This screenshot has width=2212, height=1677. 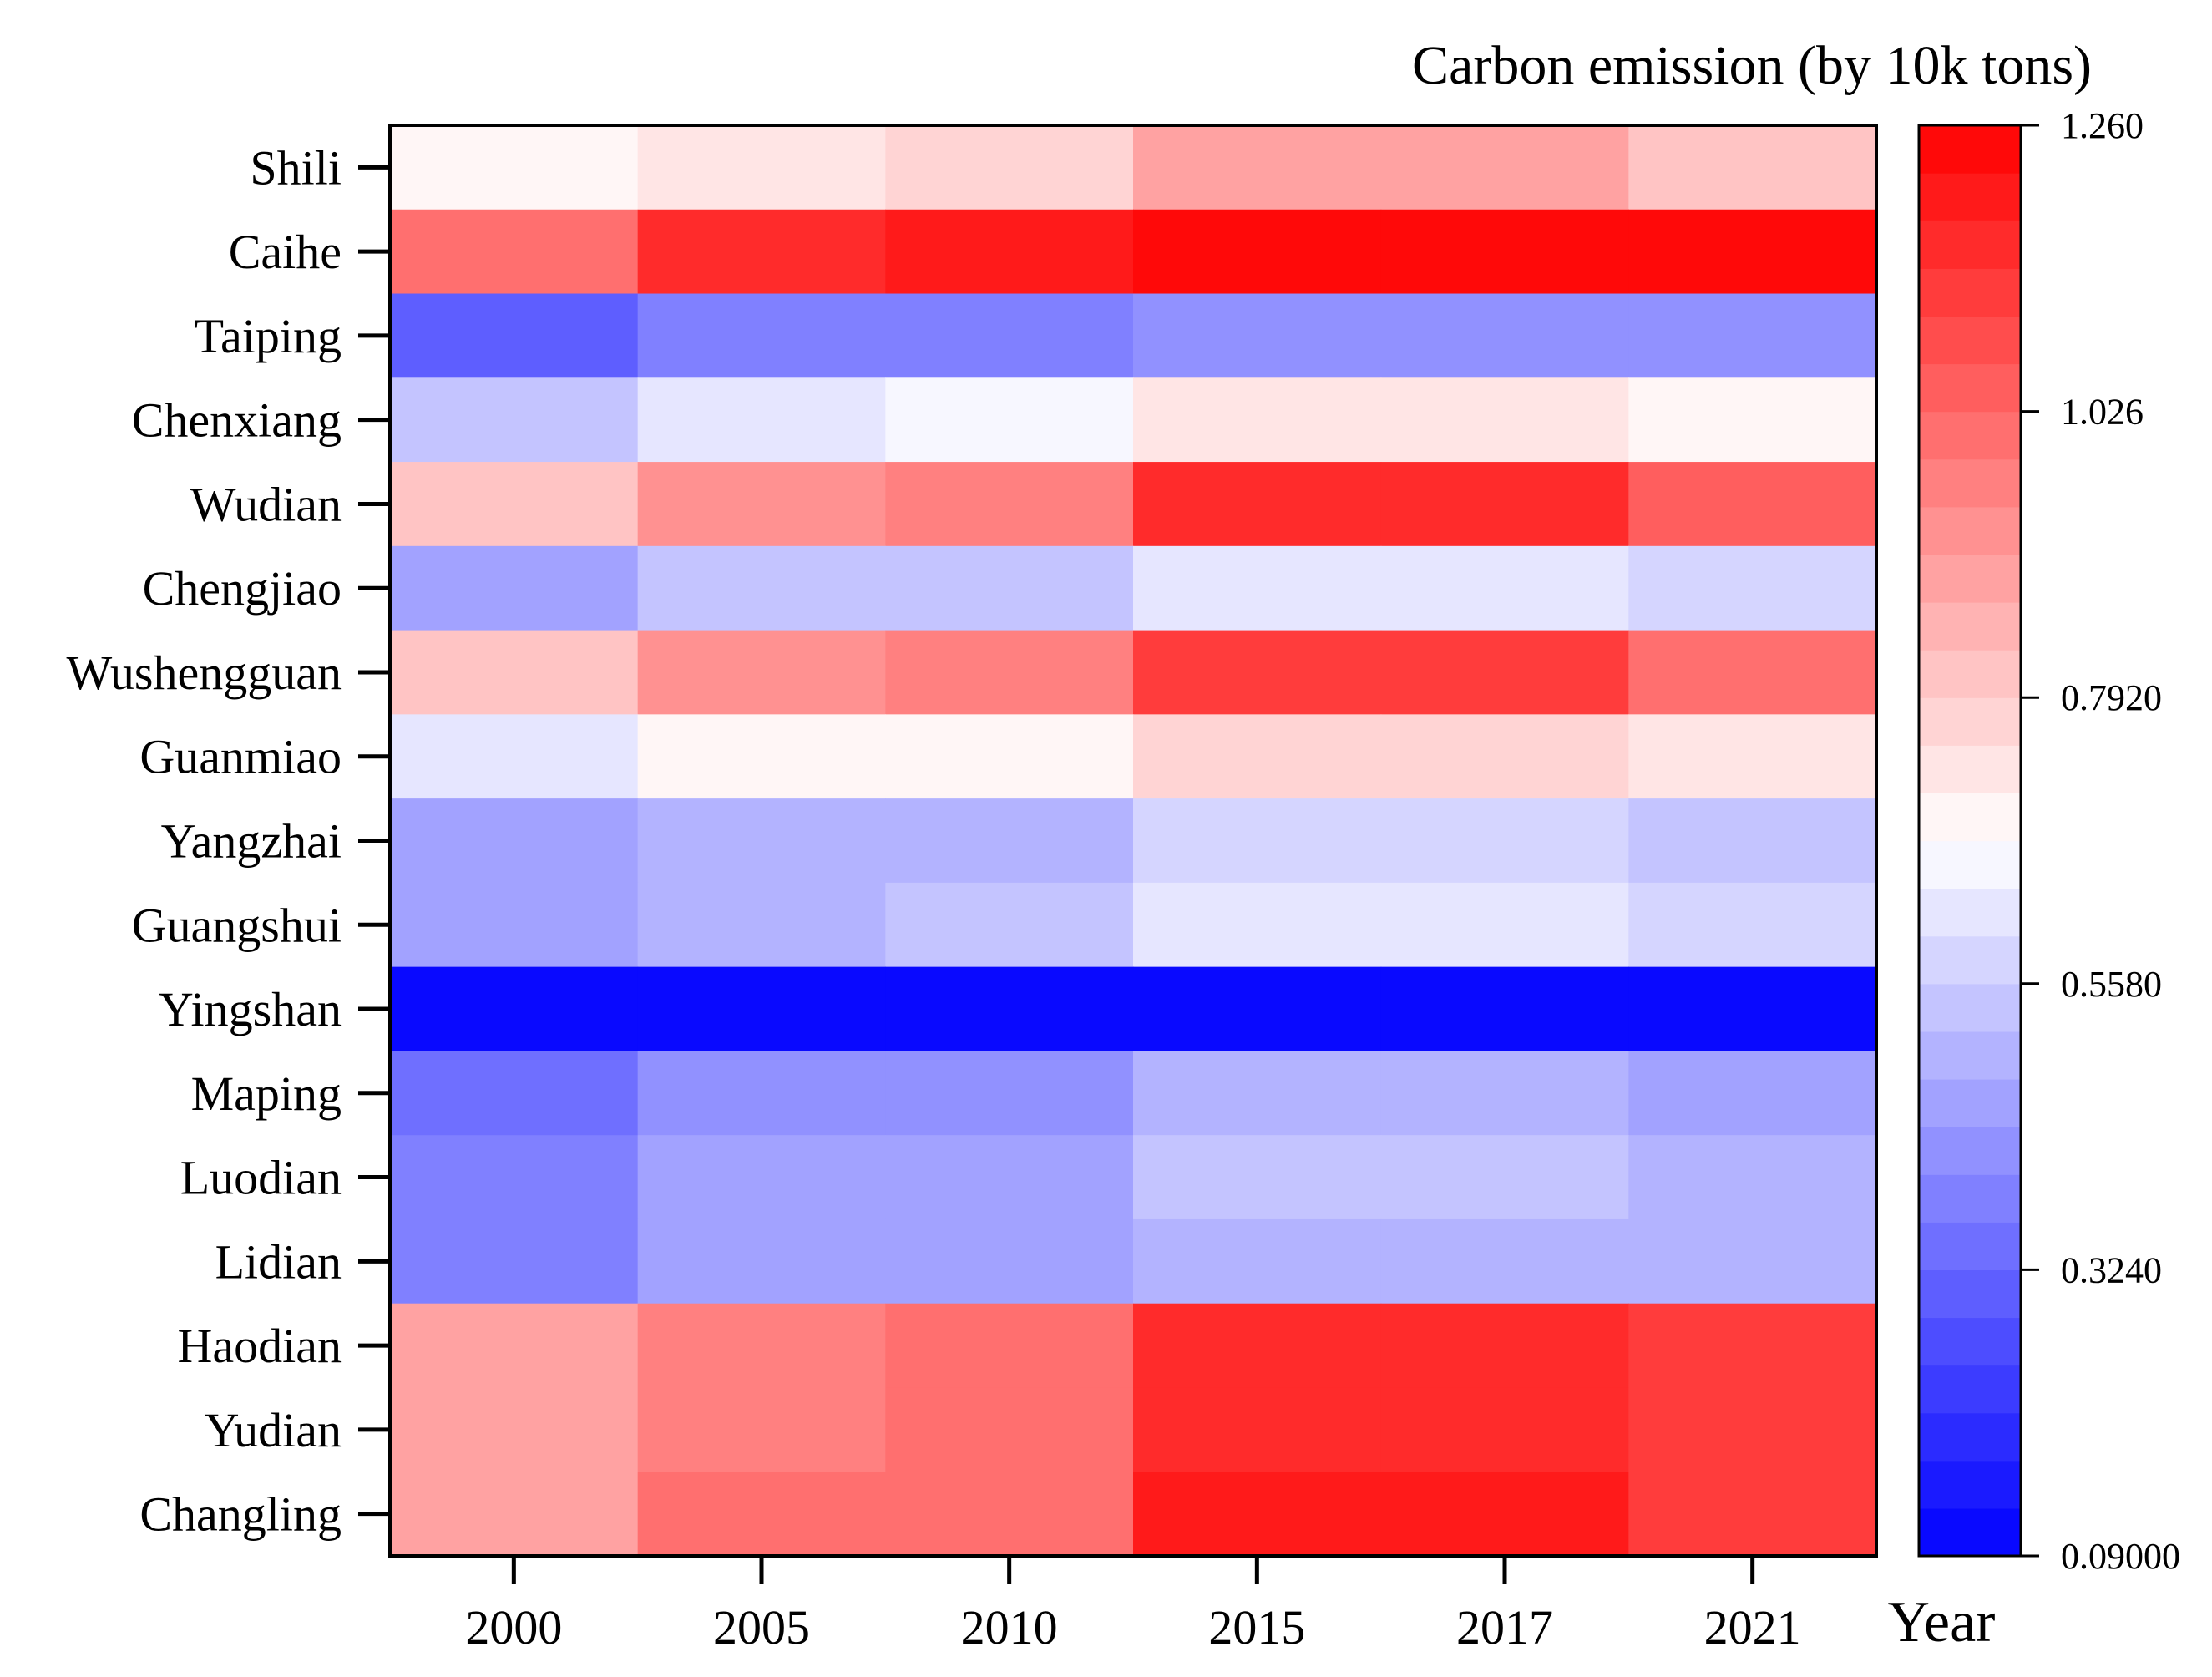 I want to click on heatmap-cell: Yangzhai 2005: 0.51, so click(x=761, y=841).